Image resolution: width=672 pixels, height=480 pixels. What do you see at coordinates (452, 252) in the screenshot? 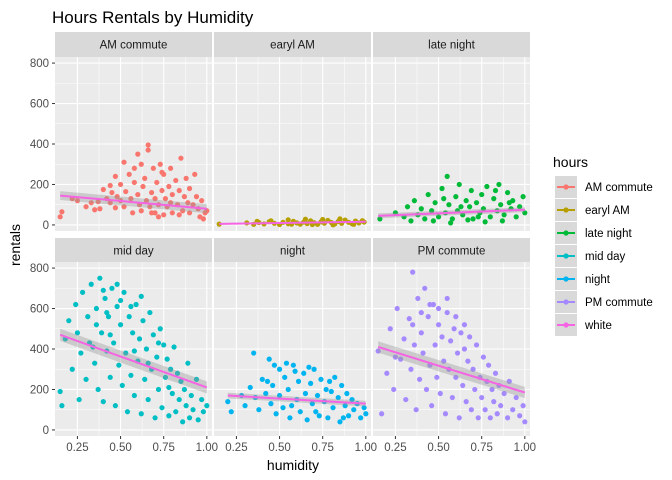
I see `facet-strip-label: PM commute` at bounding box center [452, 252].